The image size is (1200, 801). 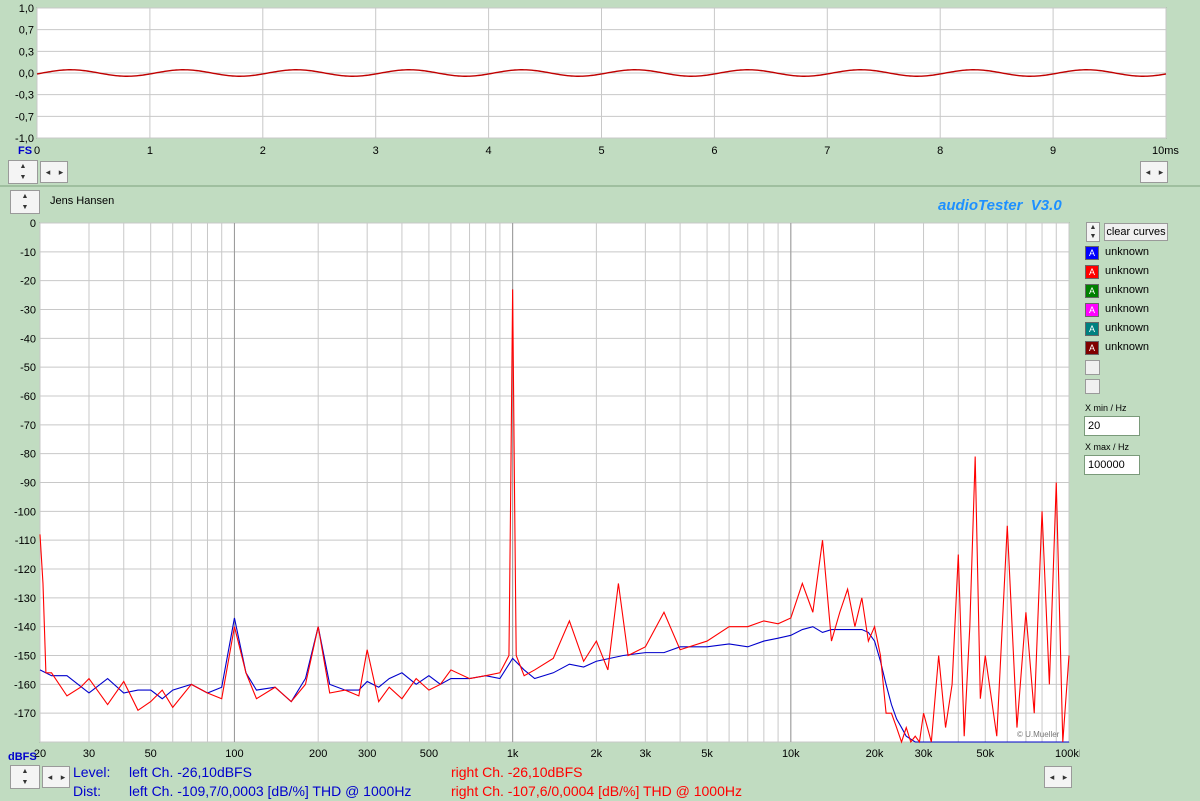 What do you see at coordinates (22, 757) in the screenshot?
I see `spectrum-unit-label: dBFS` at bounding box center [22, 757].